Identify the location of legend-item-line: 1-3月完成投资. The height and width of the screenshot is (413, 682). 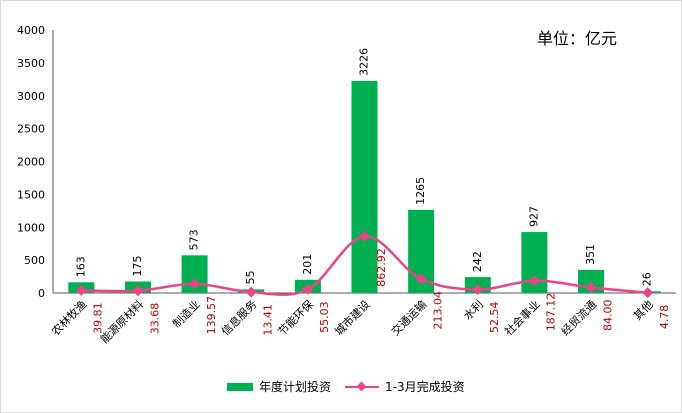
(405, 386).